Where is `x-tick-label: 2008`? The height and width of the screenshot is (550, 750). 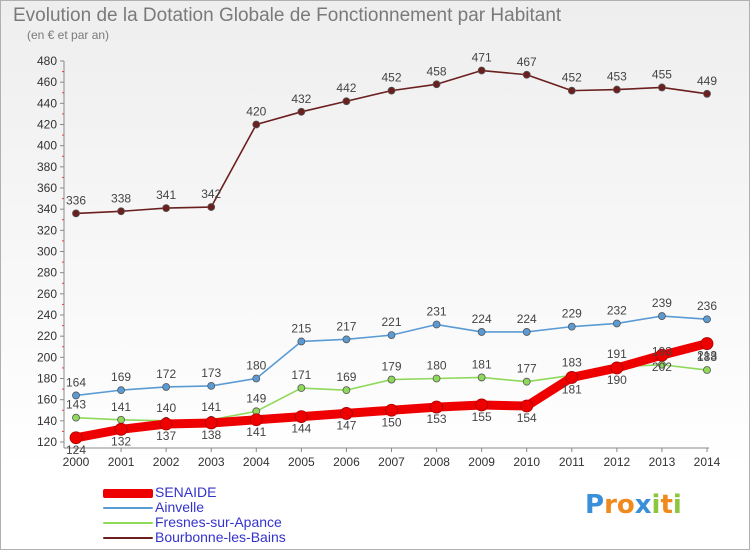
x-tick-label: 2008 is located at coordinates (436, 462).